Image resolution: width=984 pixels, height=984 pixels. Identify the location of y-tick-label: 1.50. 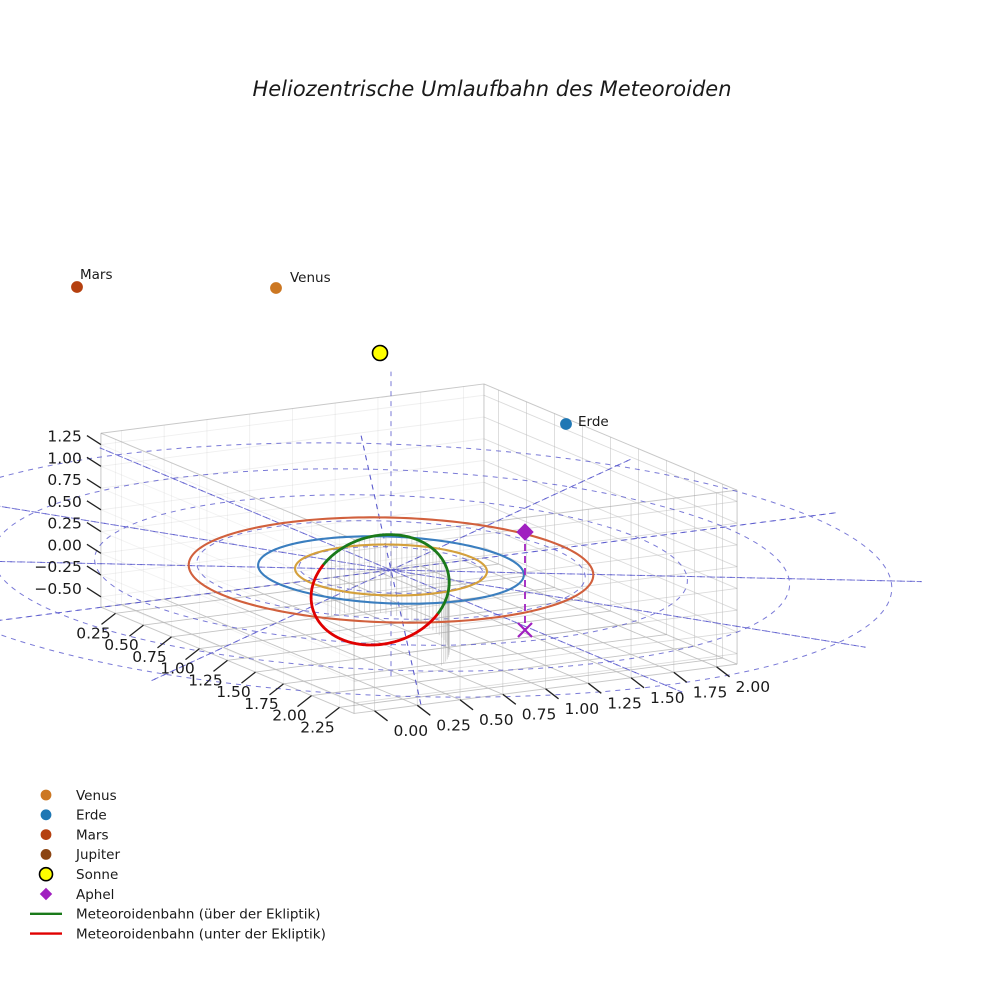
(667, 698).